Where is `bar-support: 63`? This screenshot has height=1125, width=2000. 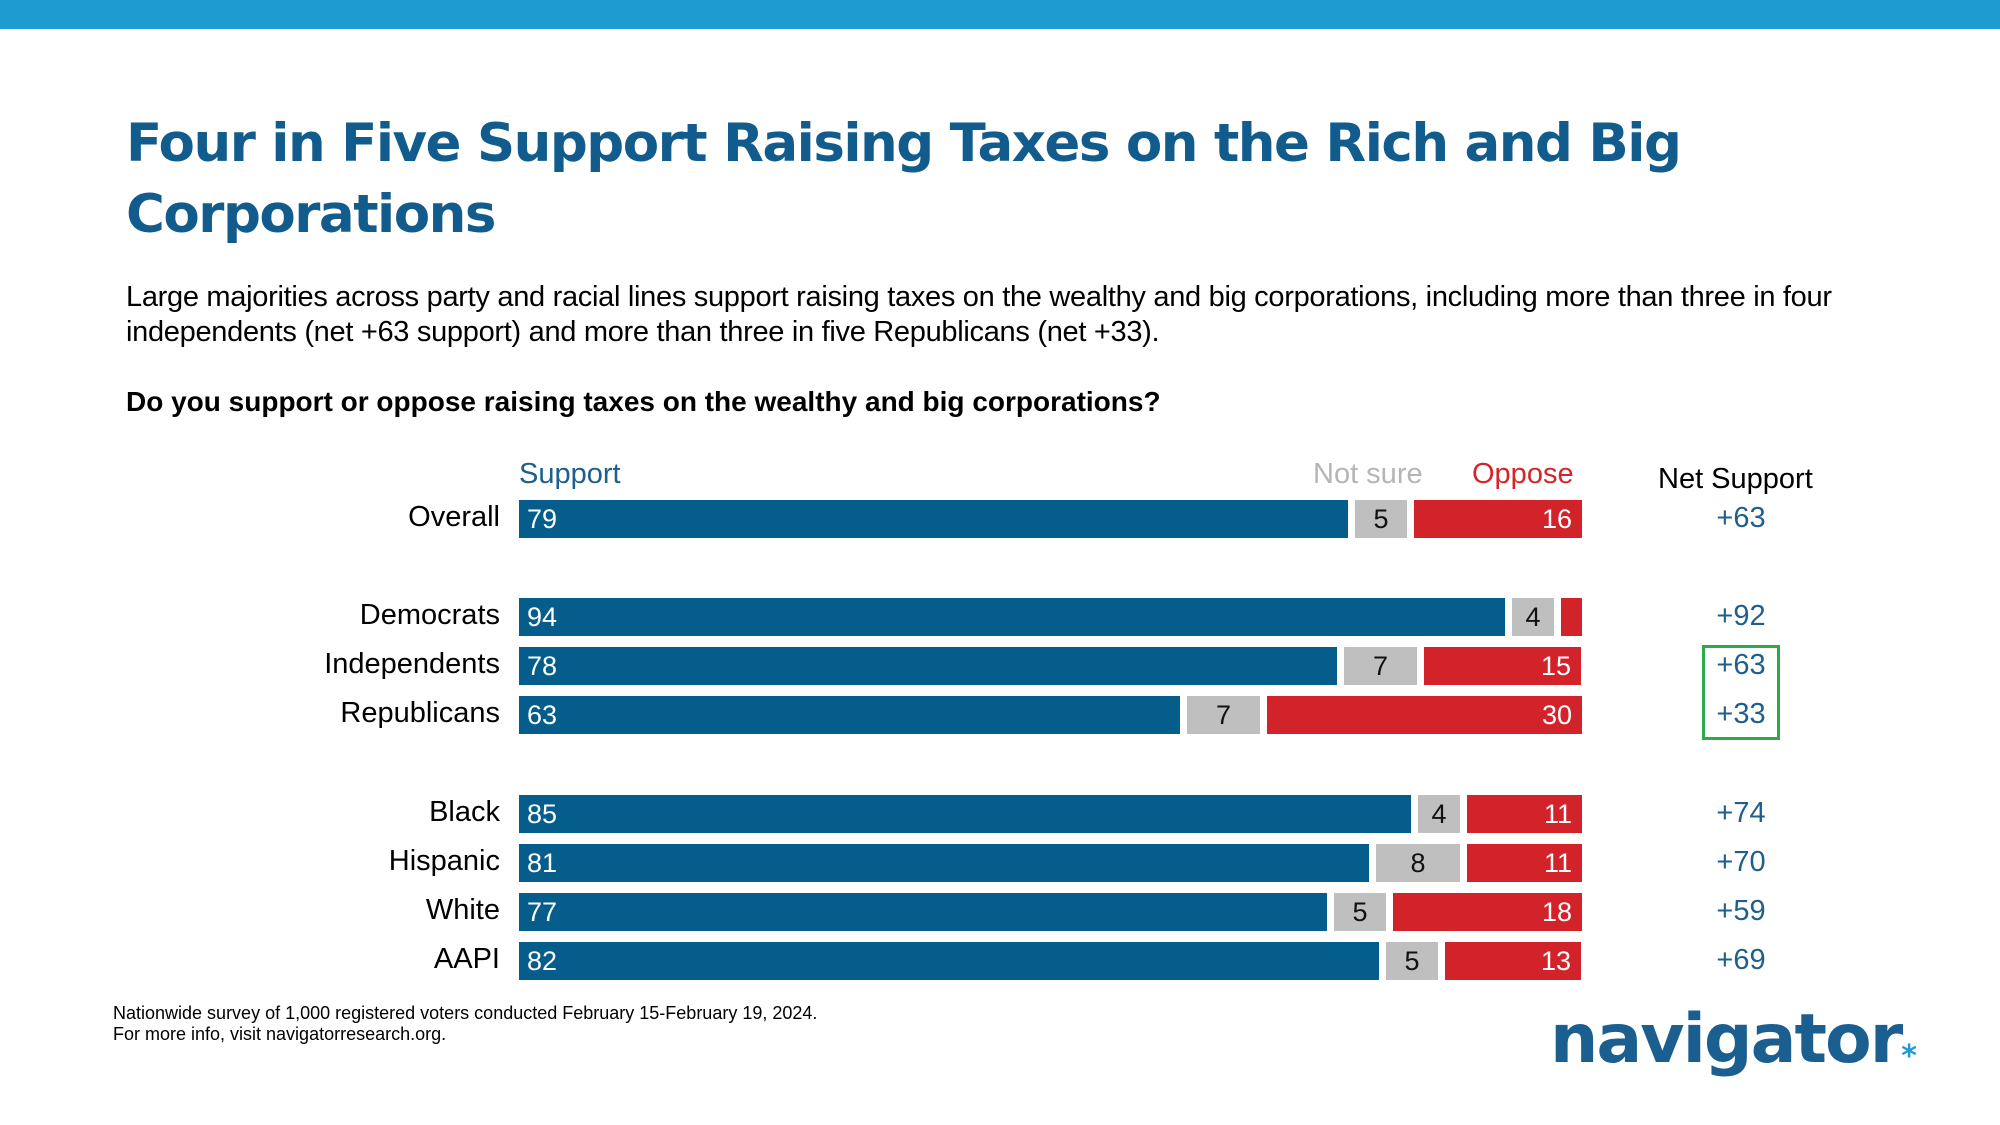 bar-support: 63 is located at coordinates (849, 715).